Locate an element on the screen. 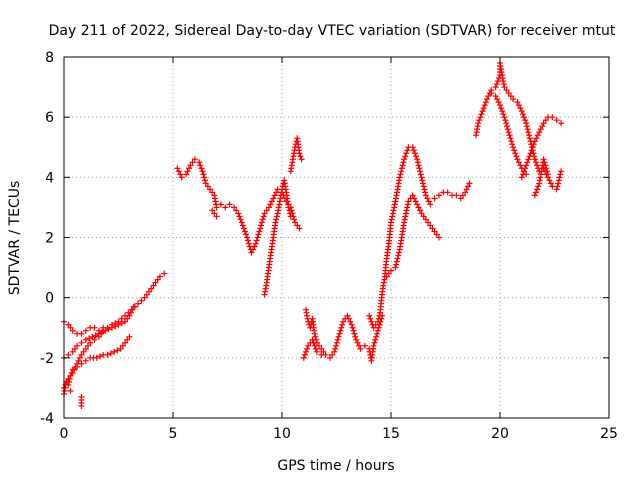 This screenshot has height=480, width=640. y-tick-label: -4 is located at coordinates (47, 419).